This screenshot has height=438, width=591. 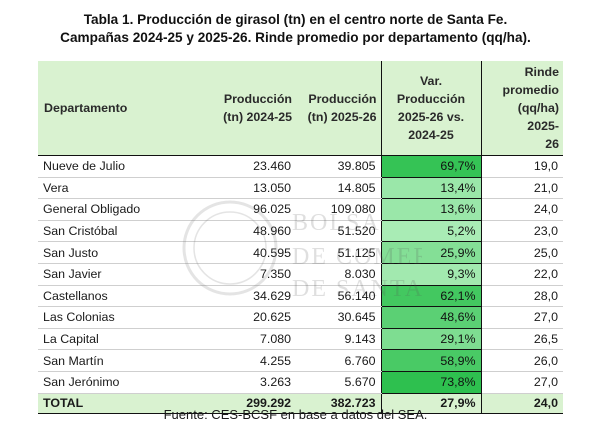 I want to click on table-row: San Justo 40.595 51.125 25,9% 25,0, so click(x=300, y=252).